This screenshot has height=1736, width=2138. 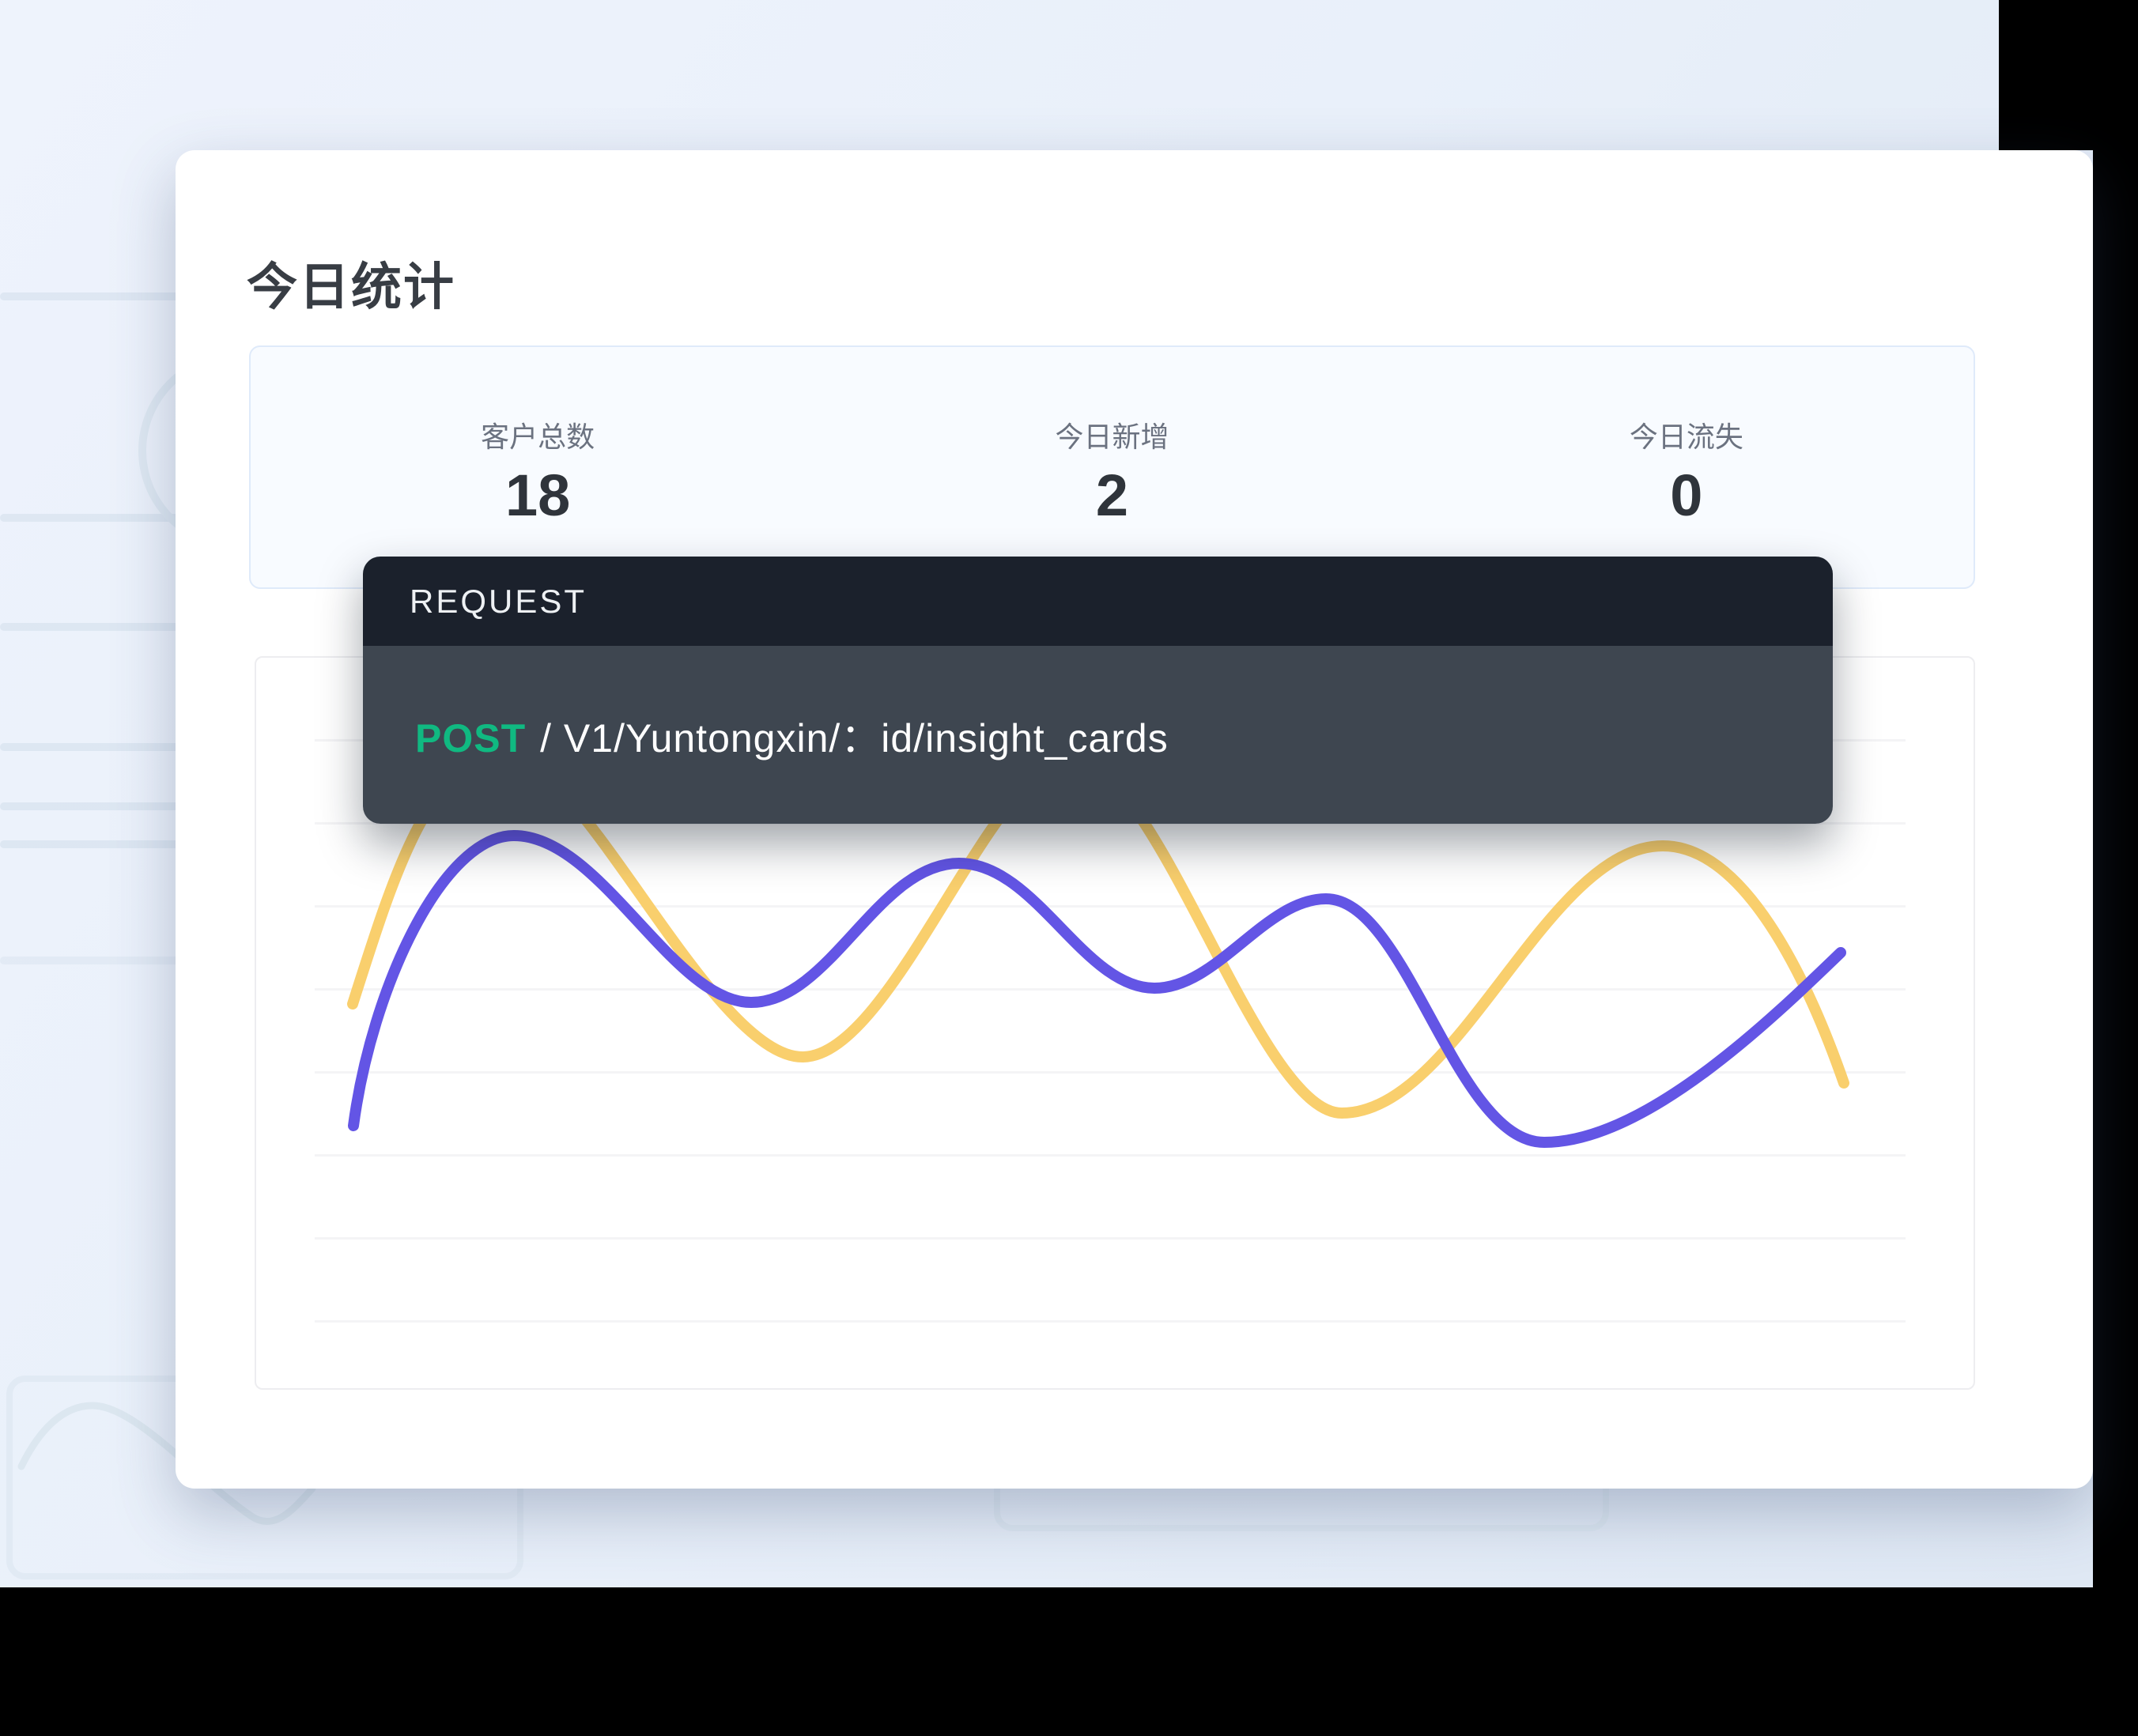 What do you see at coordinates (2068, 75) in the screenshot?
I see `black-corner-block` at bounding box center [2068, 75].